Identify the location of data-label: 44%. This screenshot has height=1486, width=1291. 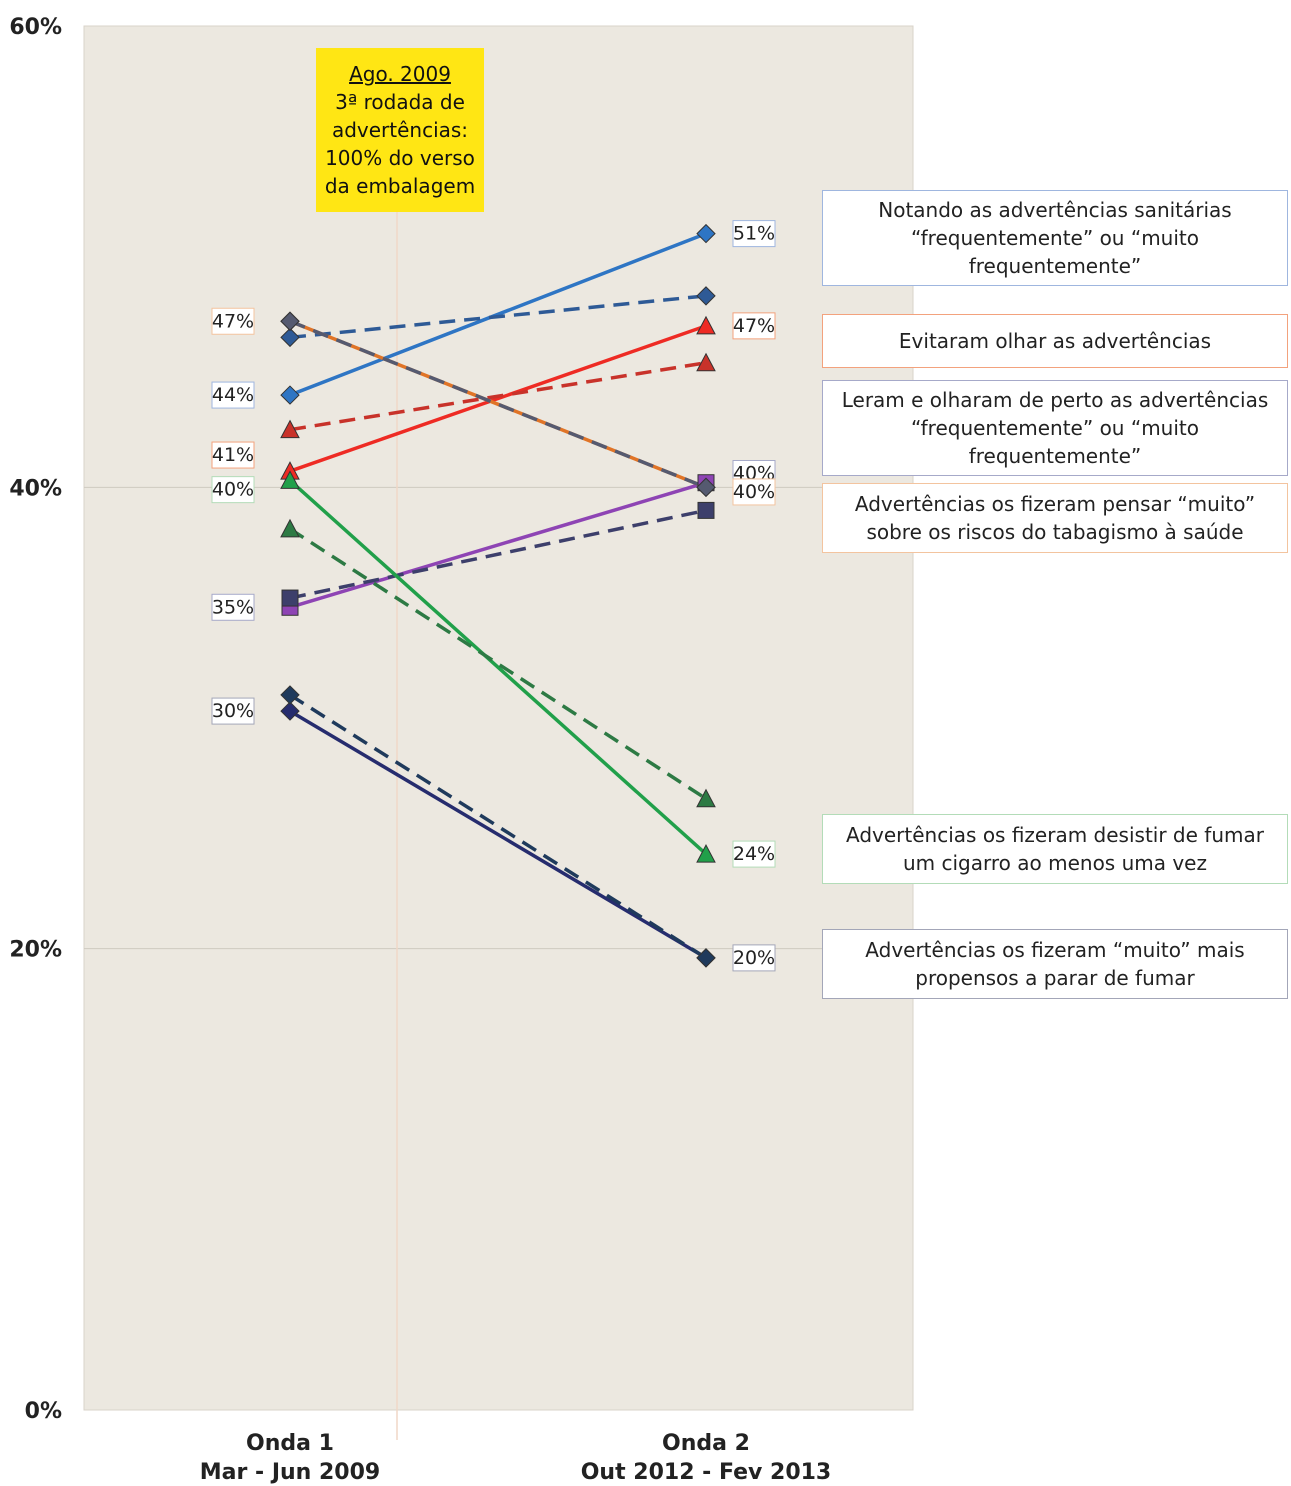
(233, 395).